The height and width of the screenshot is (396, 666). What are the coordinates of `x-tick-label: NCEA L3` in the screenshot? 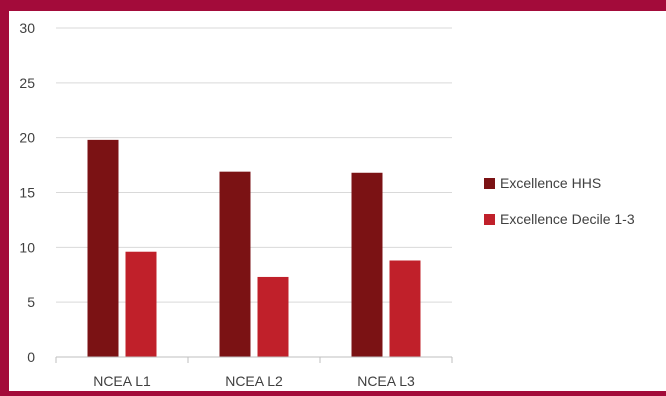 It's located at (386, 381).